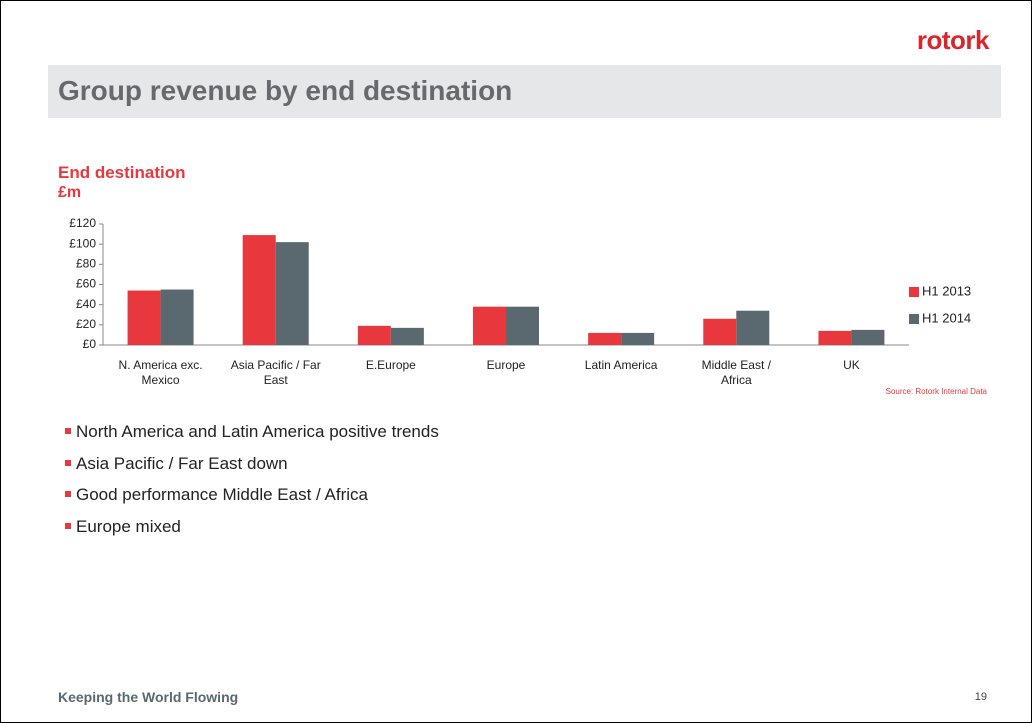 The width and height of the screenshot is (1032, 723). I want to click on bullet-text: Asia Pacific / Far East down, so click(182, 463).